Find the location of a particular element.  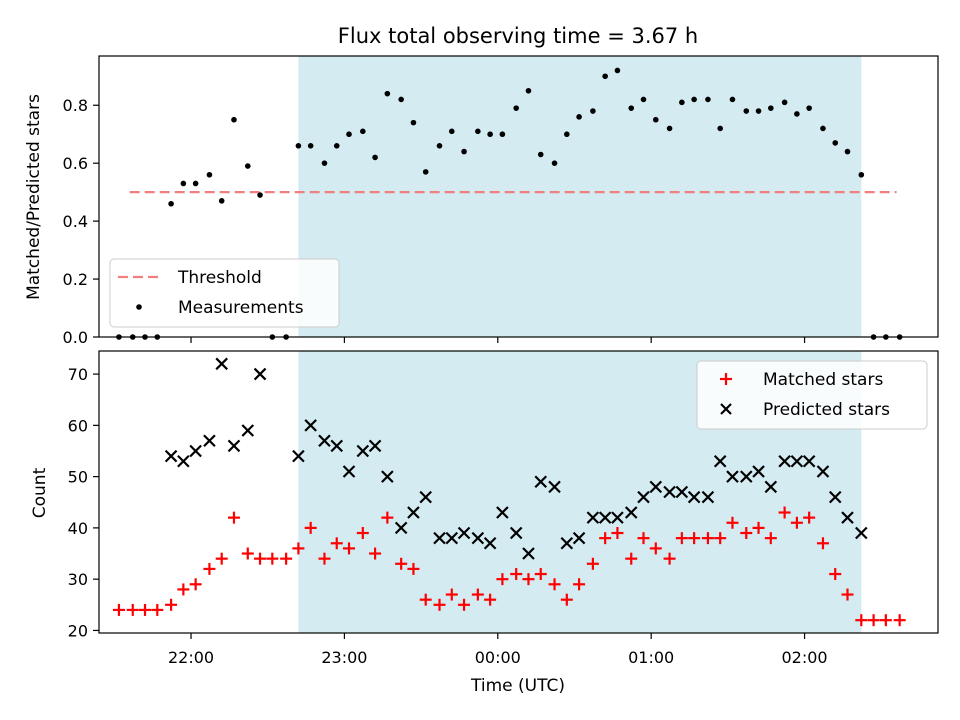

chart-title: Flux total observing time = 3.67 h is located at coordinates (518, 36).